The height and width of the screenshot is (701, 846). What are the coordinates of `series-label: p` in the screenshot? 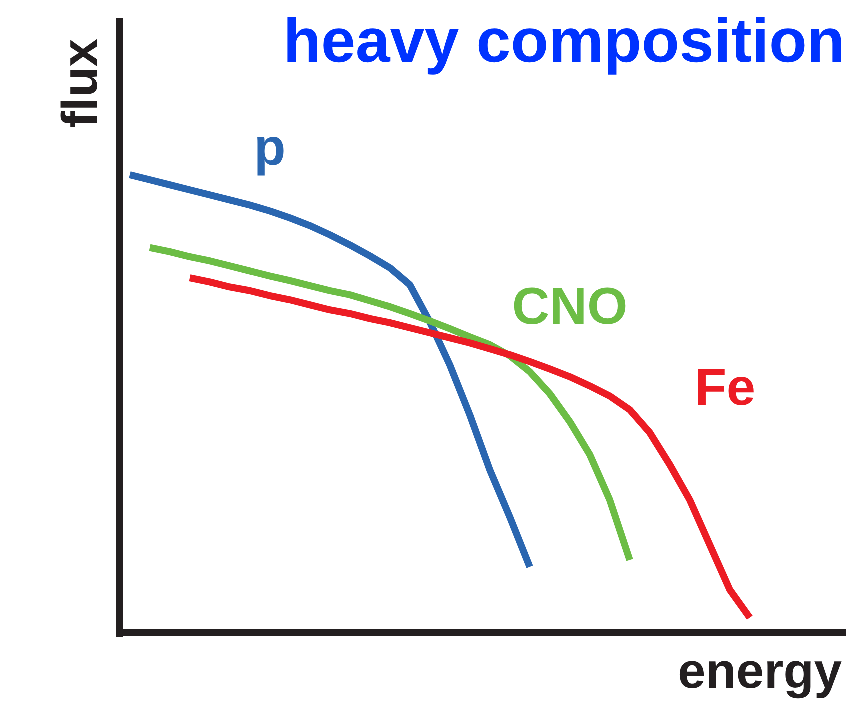 It's located at (270, 148).